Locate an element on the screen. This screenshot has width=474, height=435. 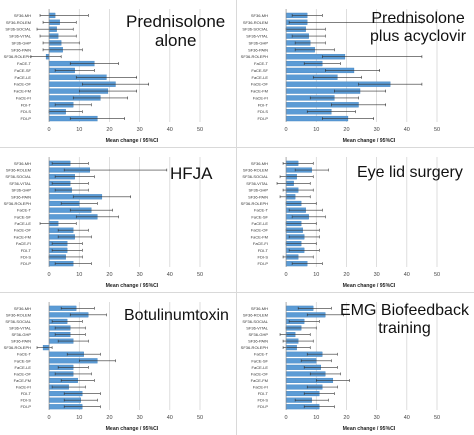
chart-title-line: Prednisolone is located at coordinates (418, 18).